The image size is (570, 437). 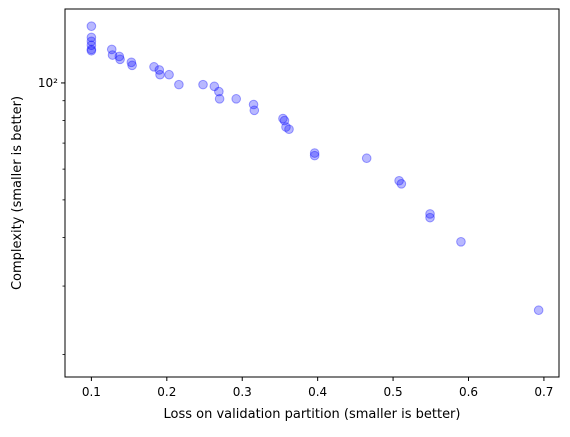 I want to click on y-tick-label: 10², so click(x=48, y=83).